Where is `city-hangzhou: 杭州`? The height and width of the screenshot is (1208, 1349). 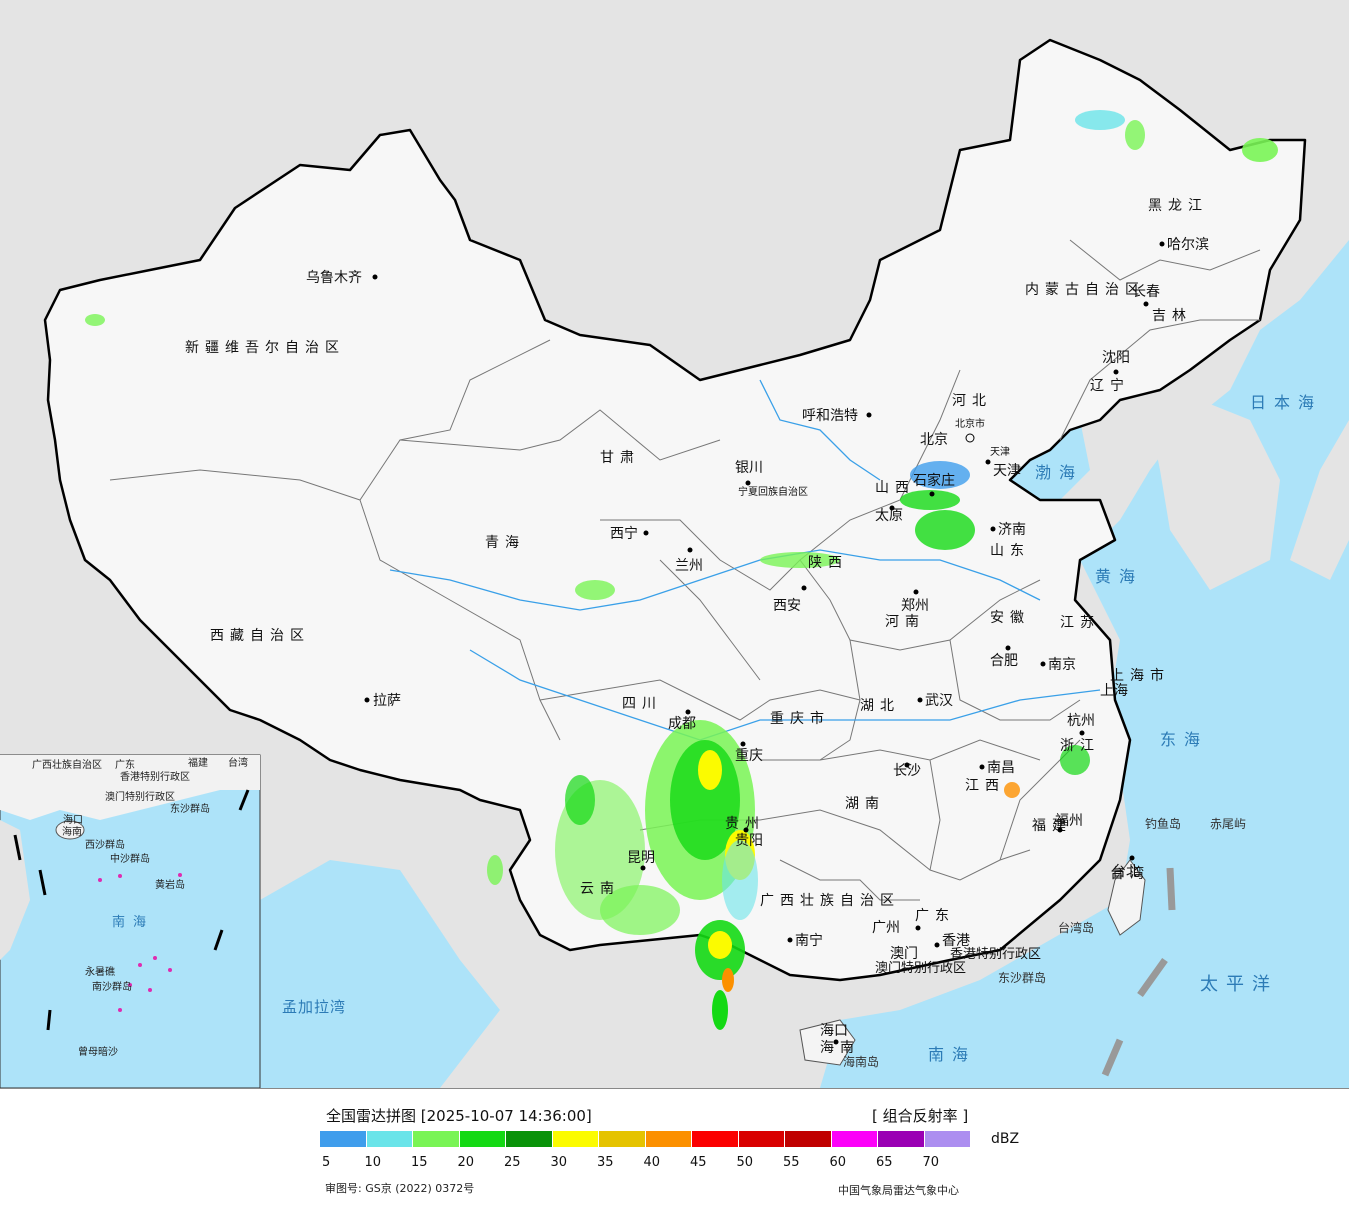 city-hangzhou: 杭州 is located at coordinates (1081, 724).